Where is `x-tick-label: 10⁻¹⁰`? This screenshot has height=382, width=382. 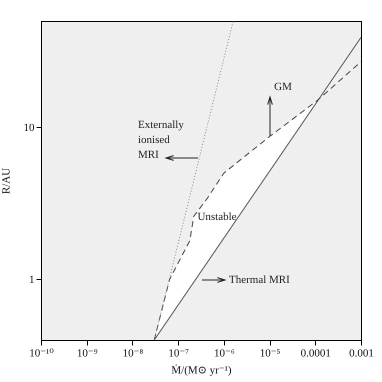
x-tick-label: 10⁻¹⁰ is located at coordinates (41, 354).